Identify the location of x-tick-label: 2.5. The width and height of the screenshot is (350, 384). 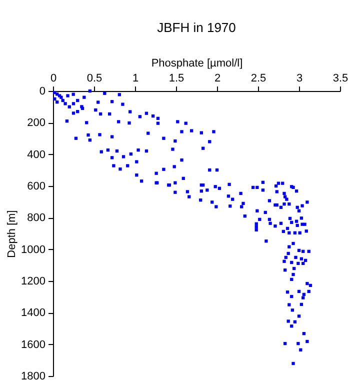
(258, 78).